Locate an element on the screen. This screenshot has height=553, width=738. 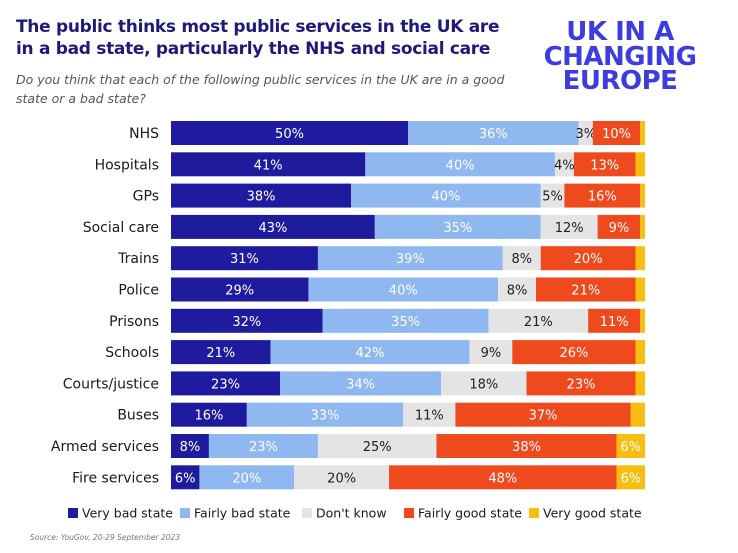
data-label-fire-services-1: 20% is located at coordinates (246, 478).